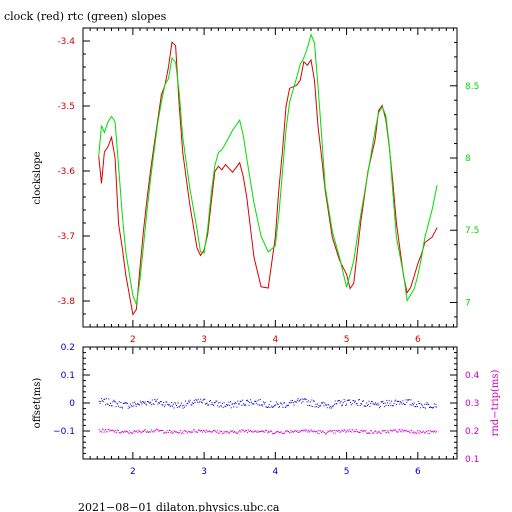 The image size is (512, 512). What do you see at coordinates (472, 404) in the screenshot?
I see `bottom-chart-y2-tick-label: 0.3` at bounding box center [472, 404].